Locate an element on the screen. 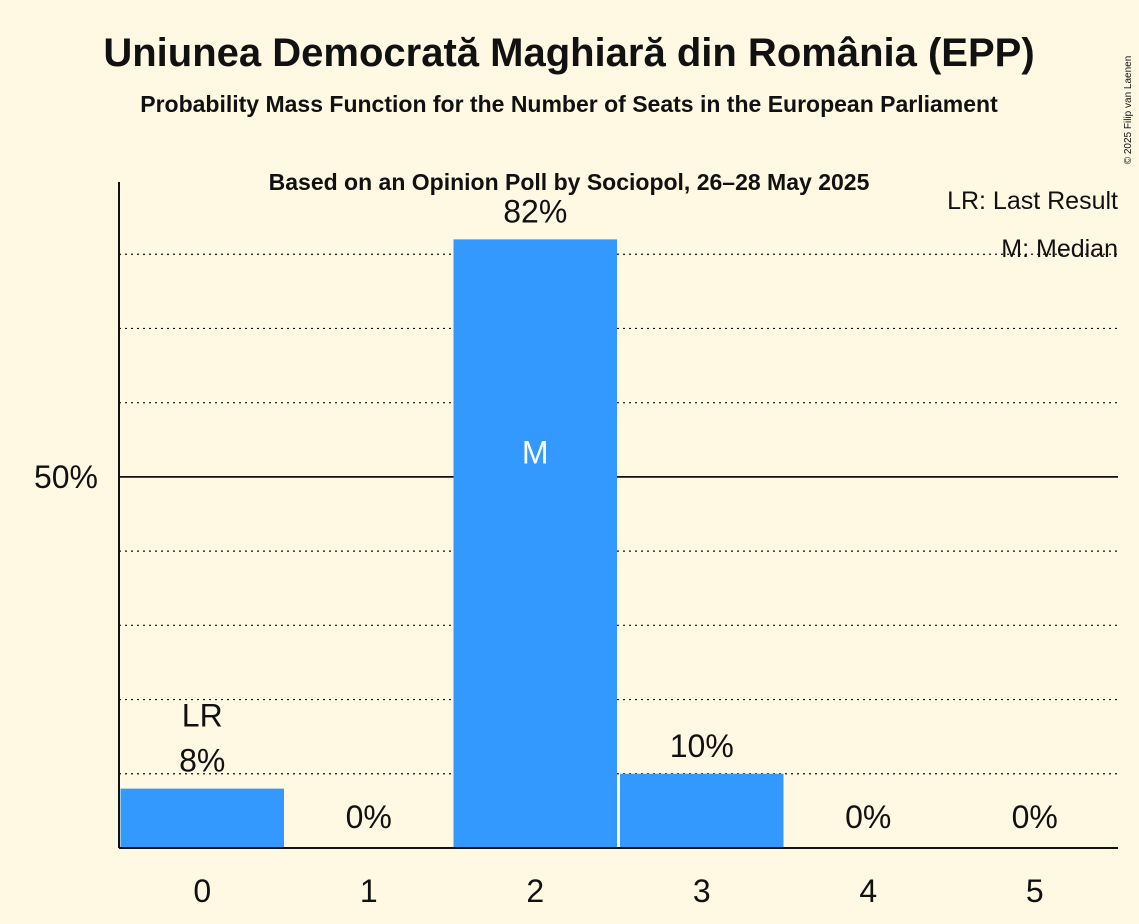 This screenshot has width=1139, height=924. copyright-note: © 2025 Filip van Laenen is located at coordinates (1128, 110).